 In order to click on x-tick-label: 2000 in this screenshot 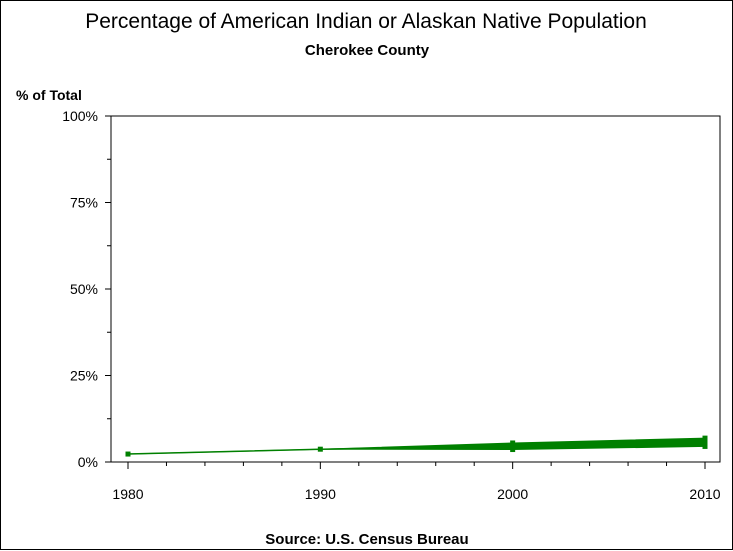, I will do `click(512, 494)`.